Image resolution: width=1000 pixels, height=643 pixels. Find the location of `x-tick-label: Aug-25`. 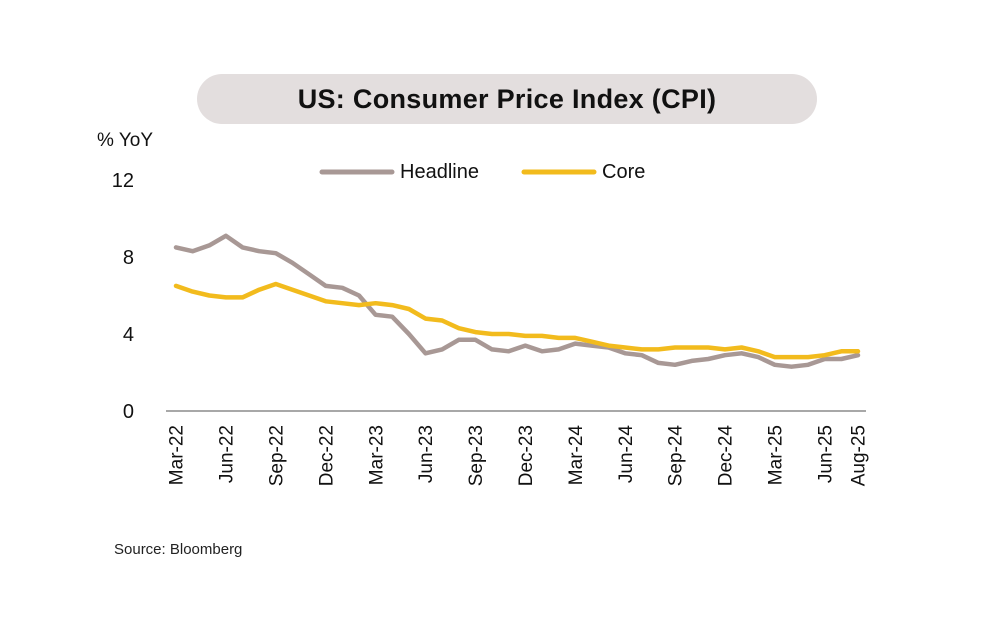

x-tick-label: Aug-25 is located at coordinates (859, 455).